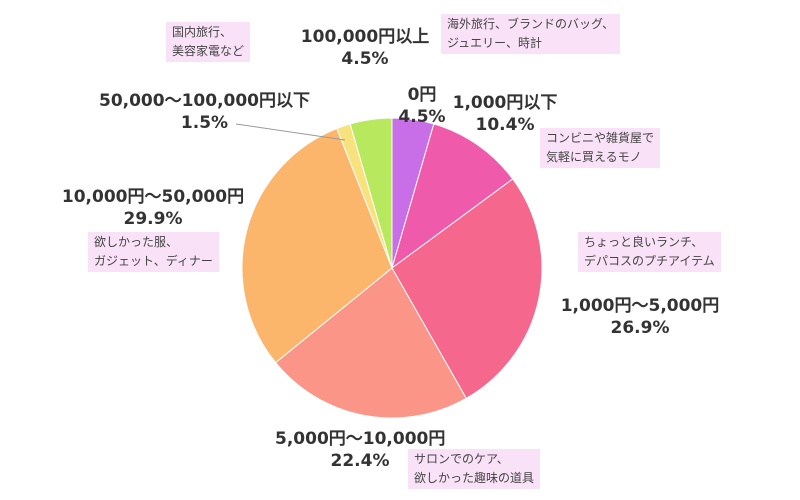  I want to click on slice-label-1000-5000: 1,000円〜5,000円 26.9%, so click(640, 317).